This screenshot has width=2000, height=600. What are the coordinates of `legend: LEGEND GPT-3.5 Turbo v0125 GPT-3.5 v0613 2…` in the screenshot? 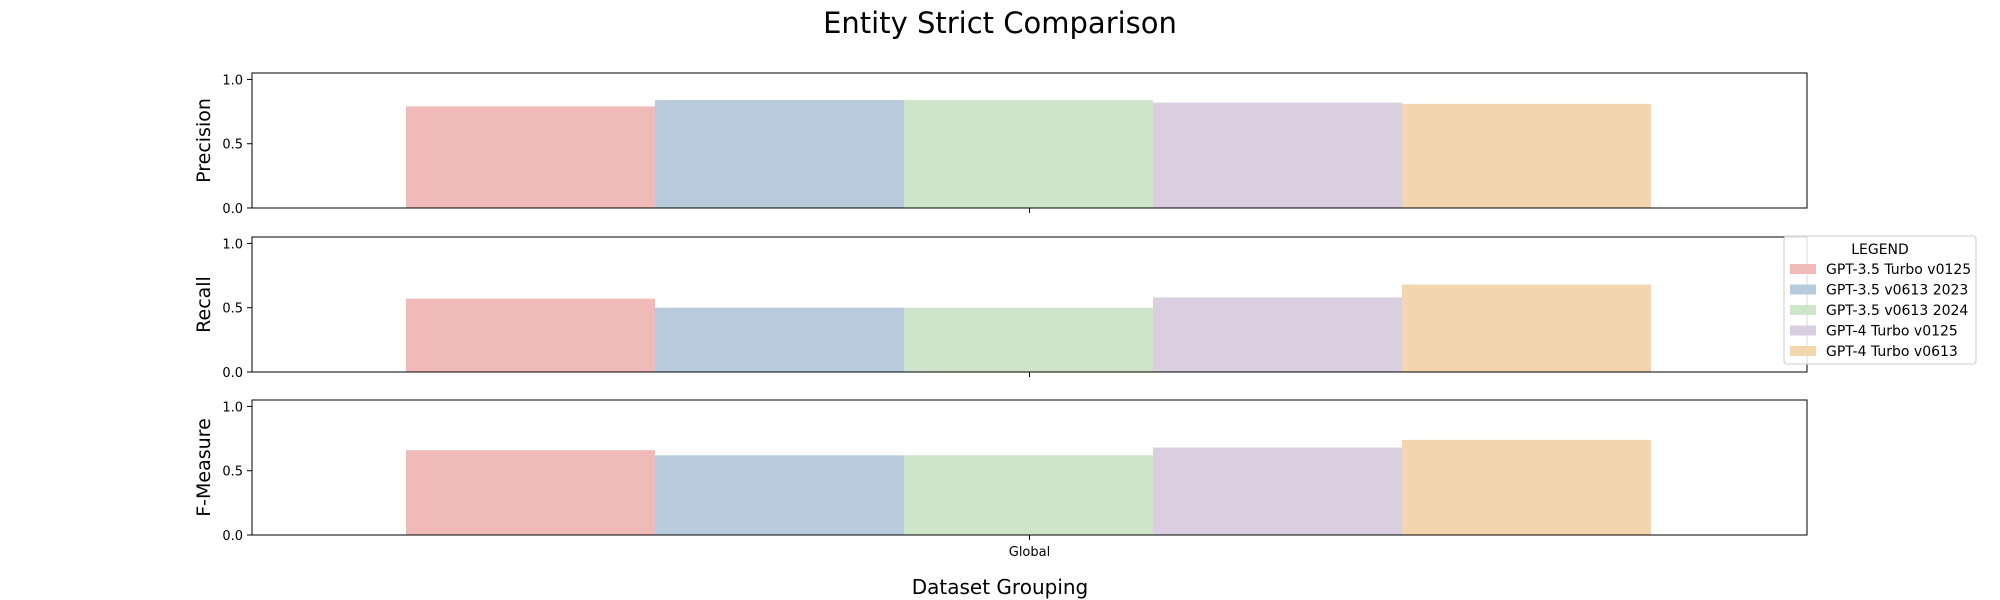 It's located at (1880, 300).